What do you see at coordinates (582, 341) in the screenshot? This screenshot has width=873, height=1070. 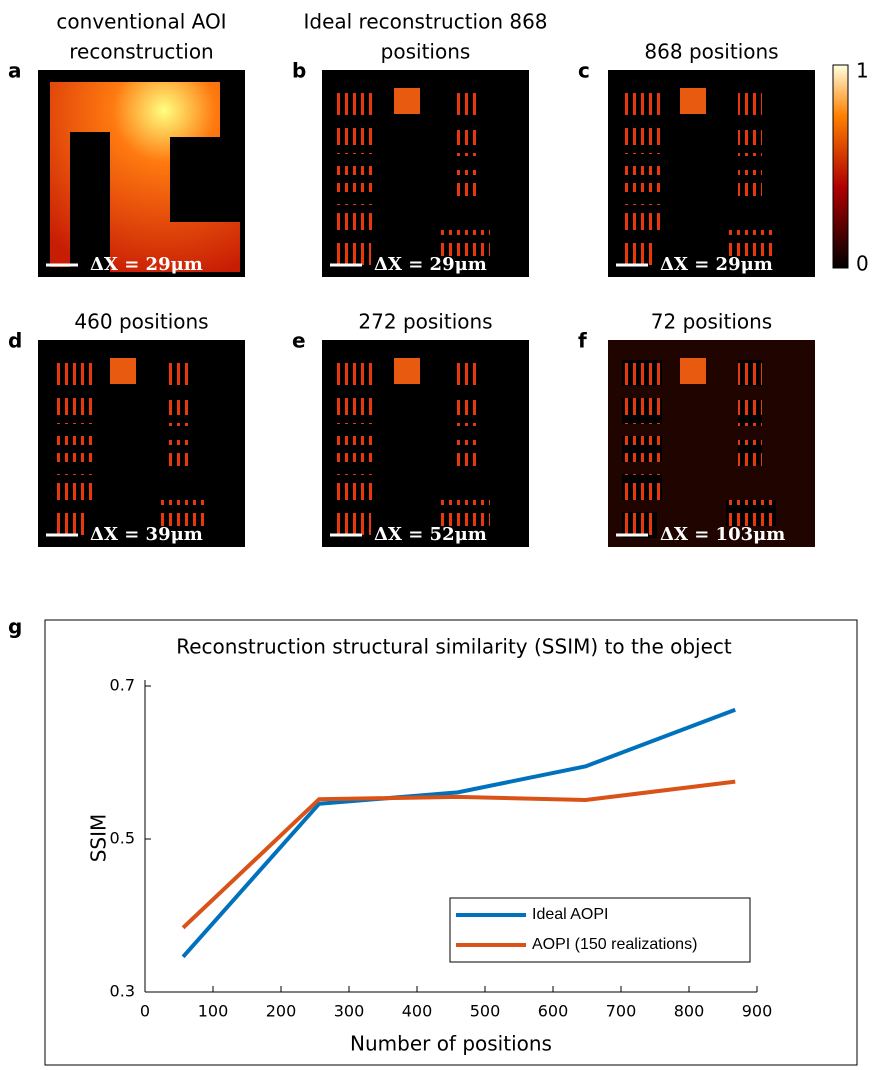 I see `panel-label: f` at bounding box center [582, 341].